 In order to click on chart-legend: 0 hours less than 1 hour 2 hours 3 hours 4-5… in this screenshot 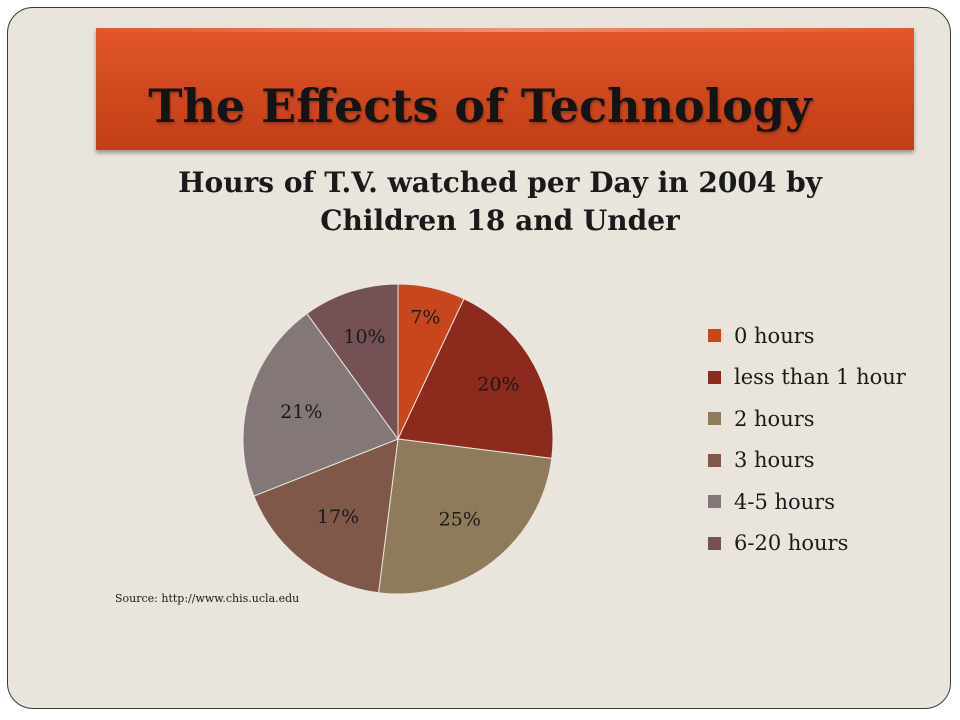, I will do `click(807, 439)`.